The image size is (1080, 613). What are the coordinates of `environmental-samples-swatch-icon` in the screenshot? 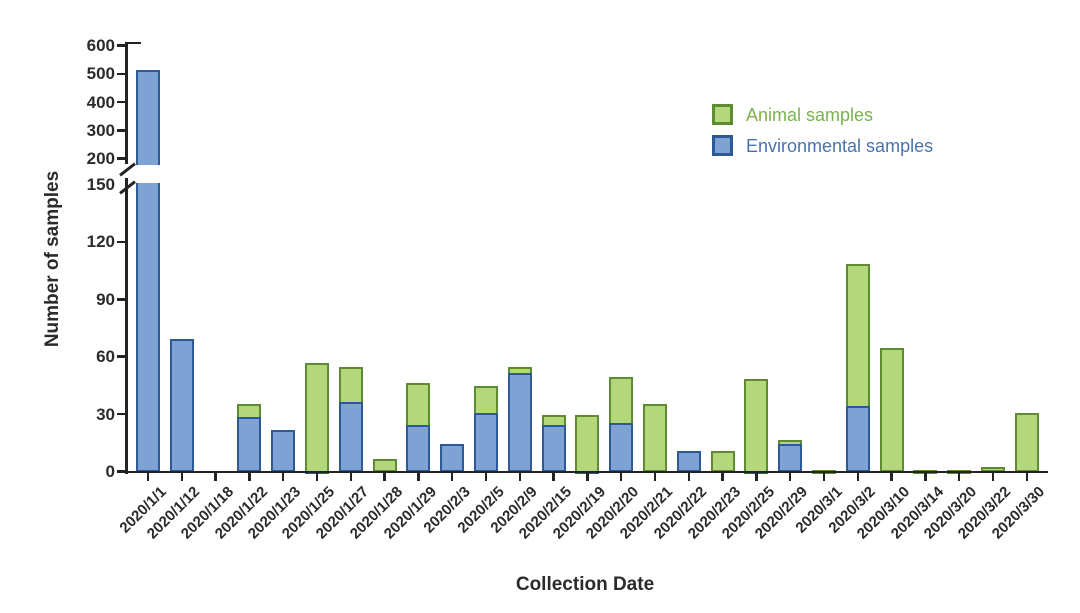 It's located at (722, 145).